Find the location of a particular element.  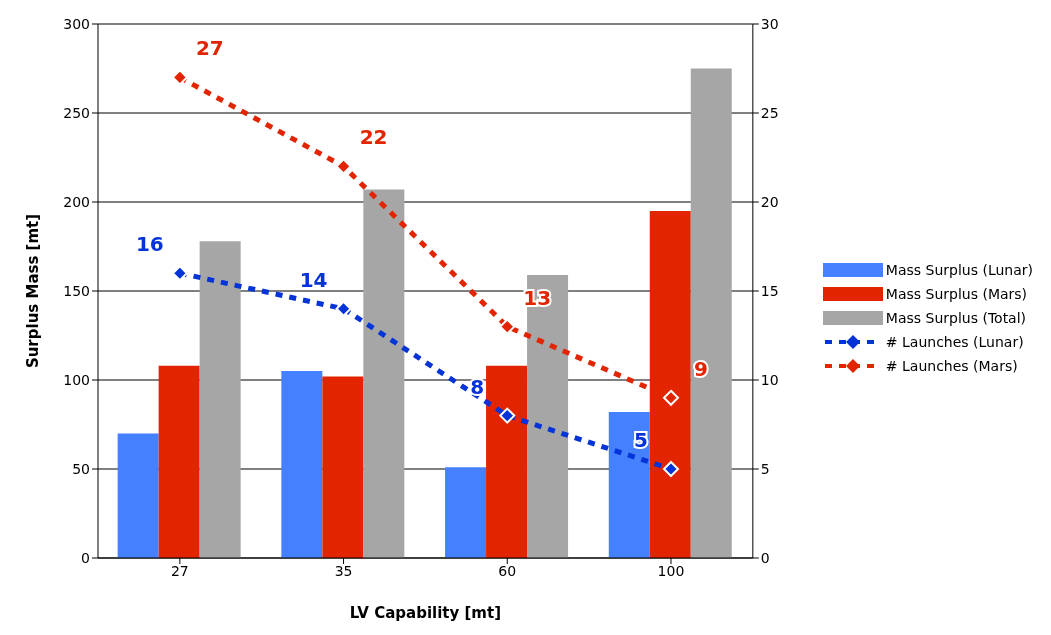

y-tick-label: 300 is located at coordinates (76, 23).